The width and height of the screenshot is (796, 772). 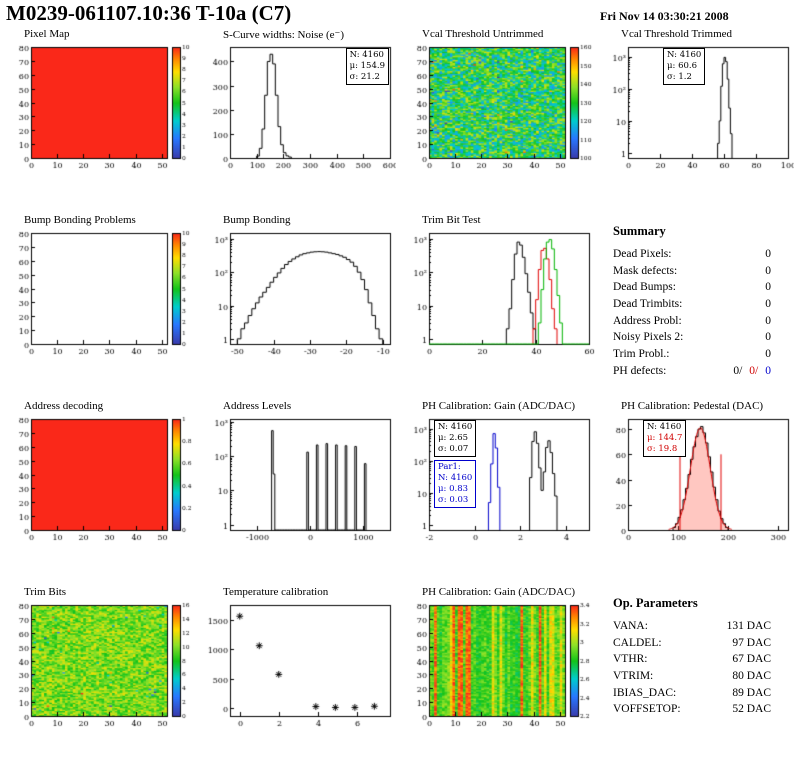 What do you see at coordinates (692, 337) in the screenshot?
I see `summary-row: Noisy Pixels 2: 0` at bounding box center [692, 337].